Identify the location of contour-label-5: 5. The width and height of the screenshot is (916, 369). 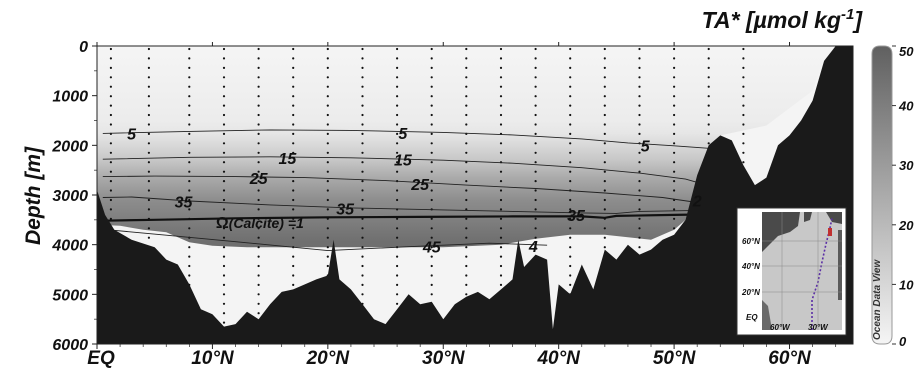
(646, 146).